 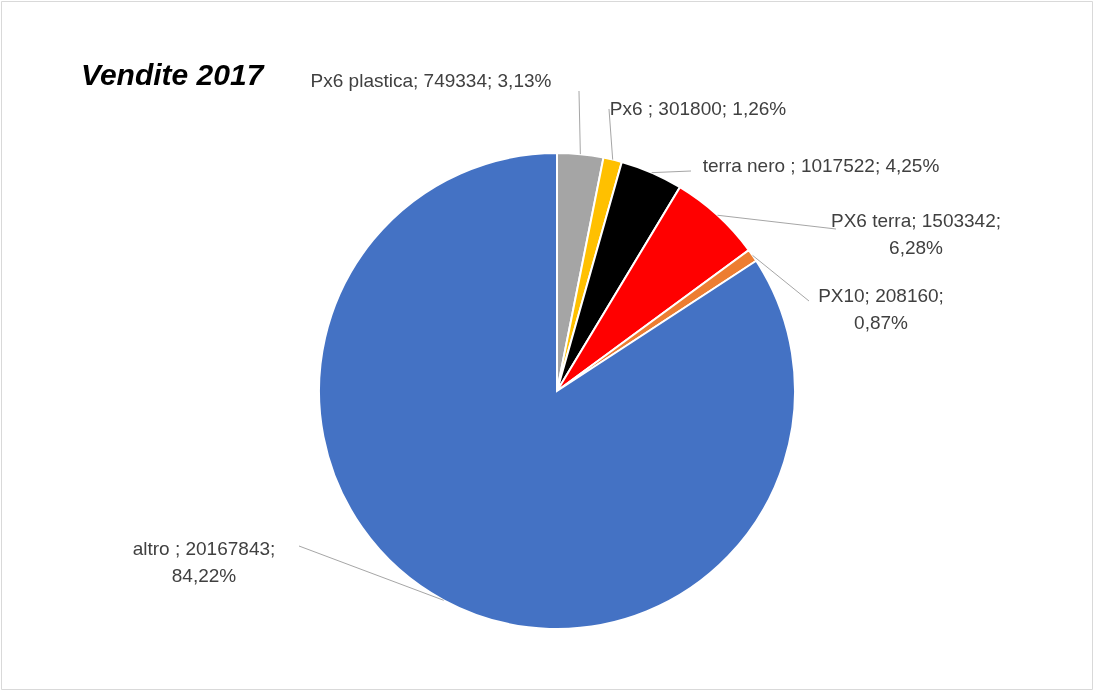 I want to click on slice-label: Px6 ; 301800; 1,26%, so click(x=698, y=108).